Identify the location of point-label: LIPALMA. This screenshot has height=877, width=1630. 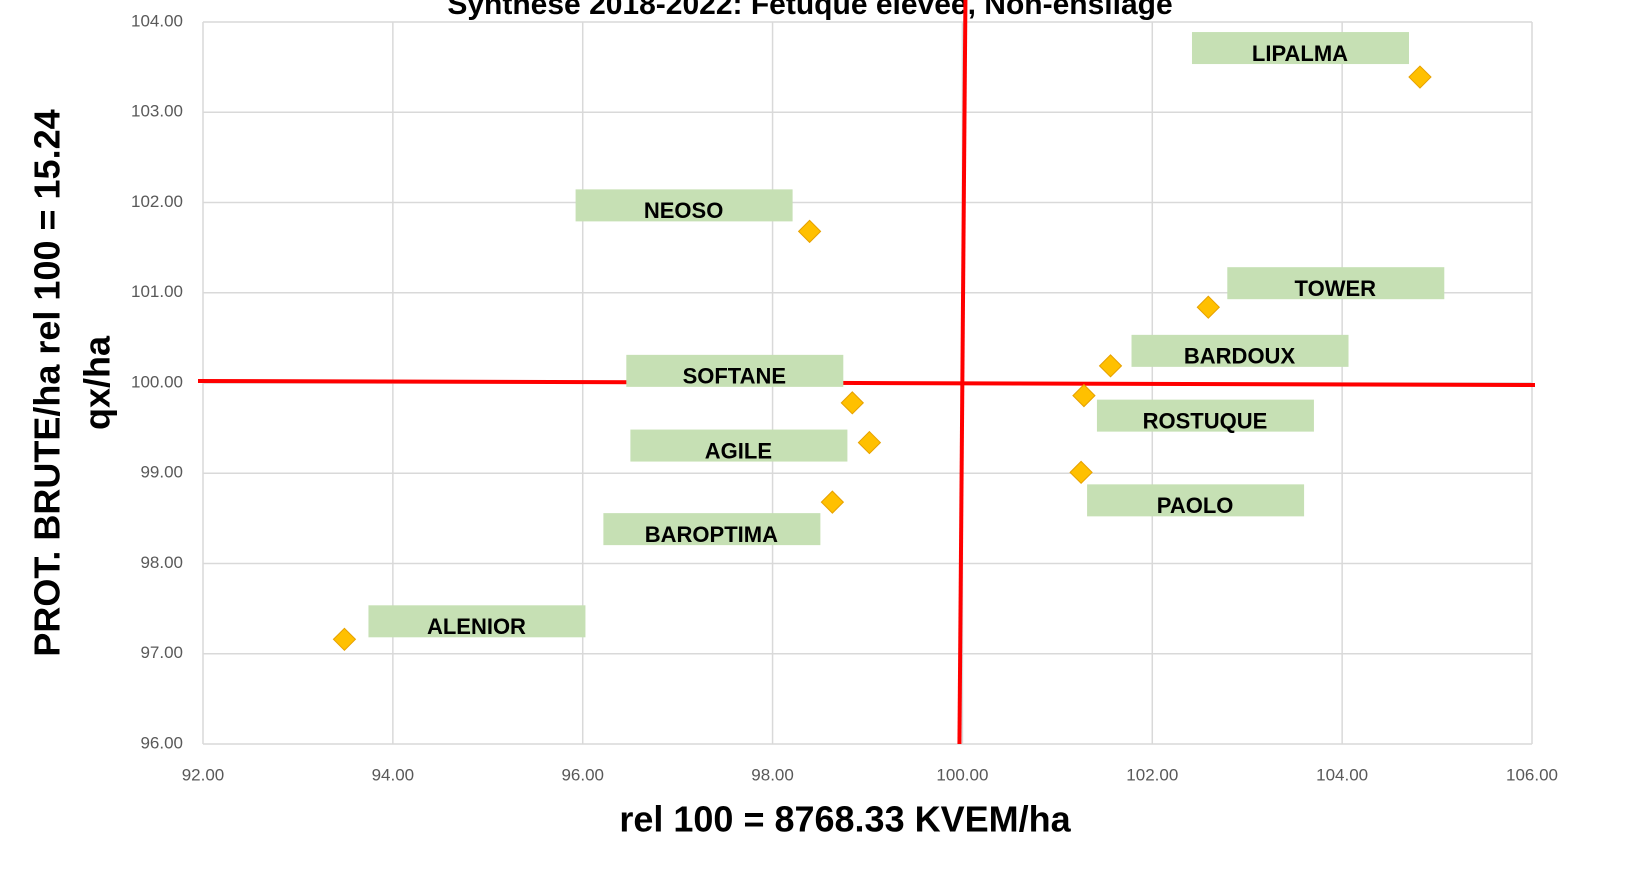
(1300, 53).